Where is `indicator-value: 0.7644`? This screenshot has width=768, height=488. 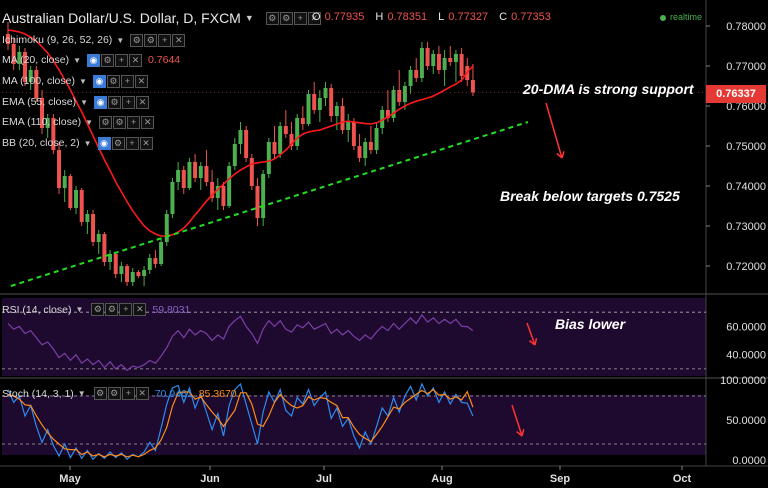
indicator-value: 0.7644 is located at coordinates (164, 60).